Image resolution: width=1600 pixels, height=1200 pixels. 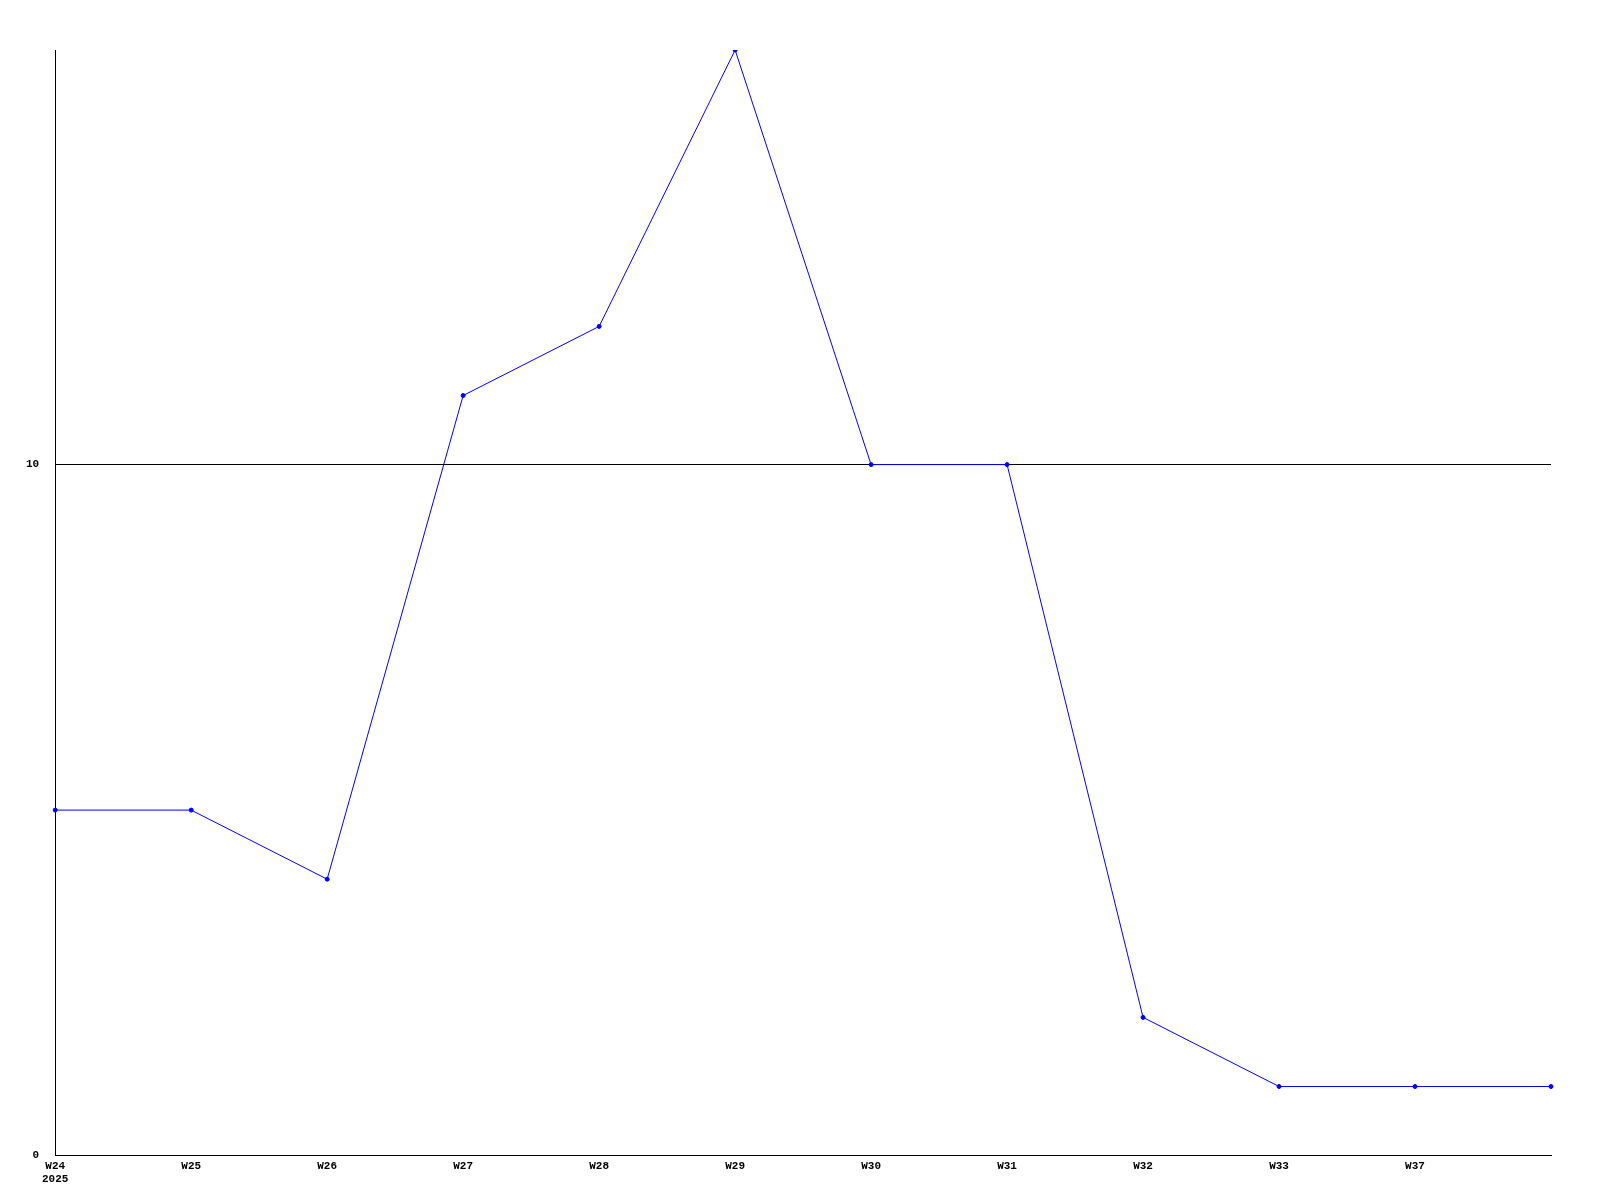 I want to click on x-tick-label: W29, so click(x=735, y=1165).